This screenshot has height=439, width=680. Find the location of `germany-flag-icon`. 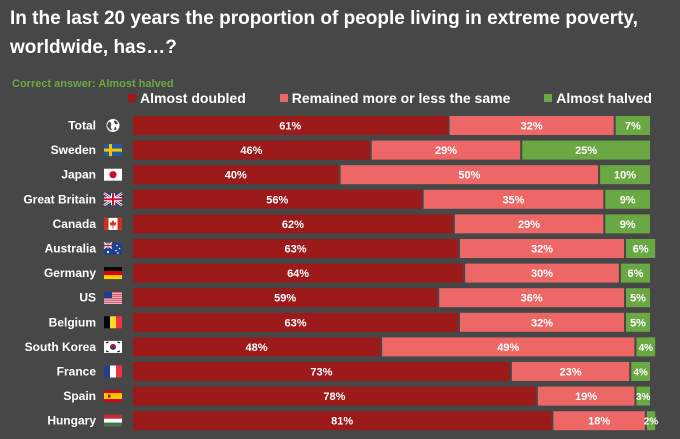

germany-flag-icon is located at coordinates (113, 273).